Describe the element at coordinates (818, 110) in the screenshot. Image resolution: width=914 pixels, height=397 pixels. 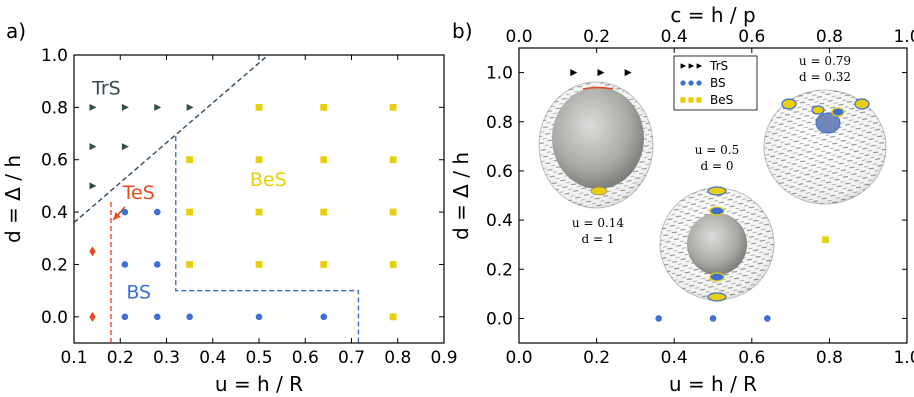
I see `inset-bes-particle-mid` at that location.